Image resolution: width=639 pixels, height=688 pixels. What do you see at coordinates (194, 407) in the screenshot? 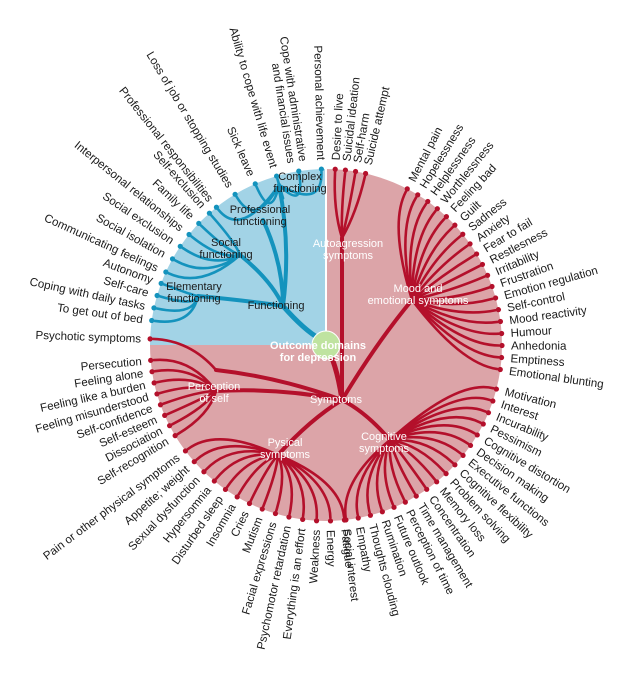
I see `branch-dissociation` at bounding box center [194, 407].